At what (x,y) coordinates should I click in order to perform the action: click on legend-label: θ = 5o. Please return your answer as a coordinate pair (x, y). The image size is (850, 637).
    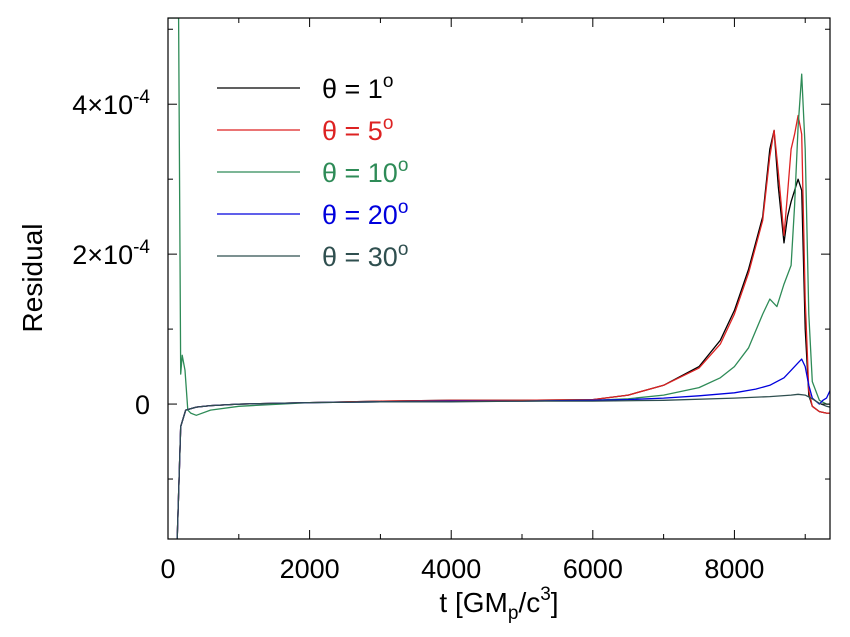
    Looking at the image, I should click on (357, 129).